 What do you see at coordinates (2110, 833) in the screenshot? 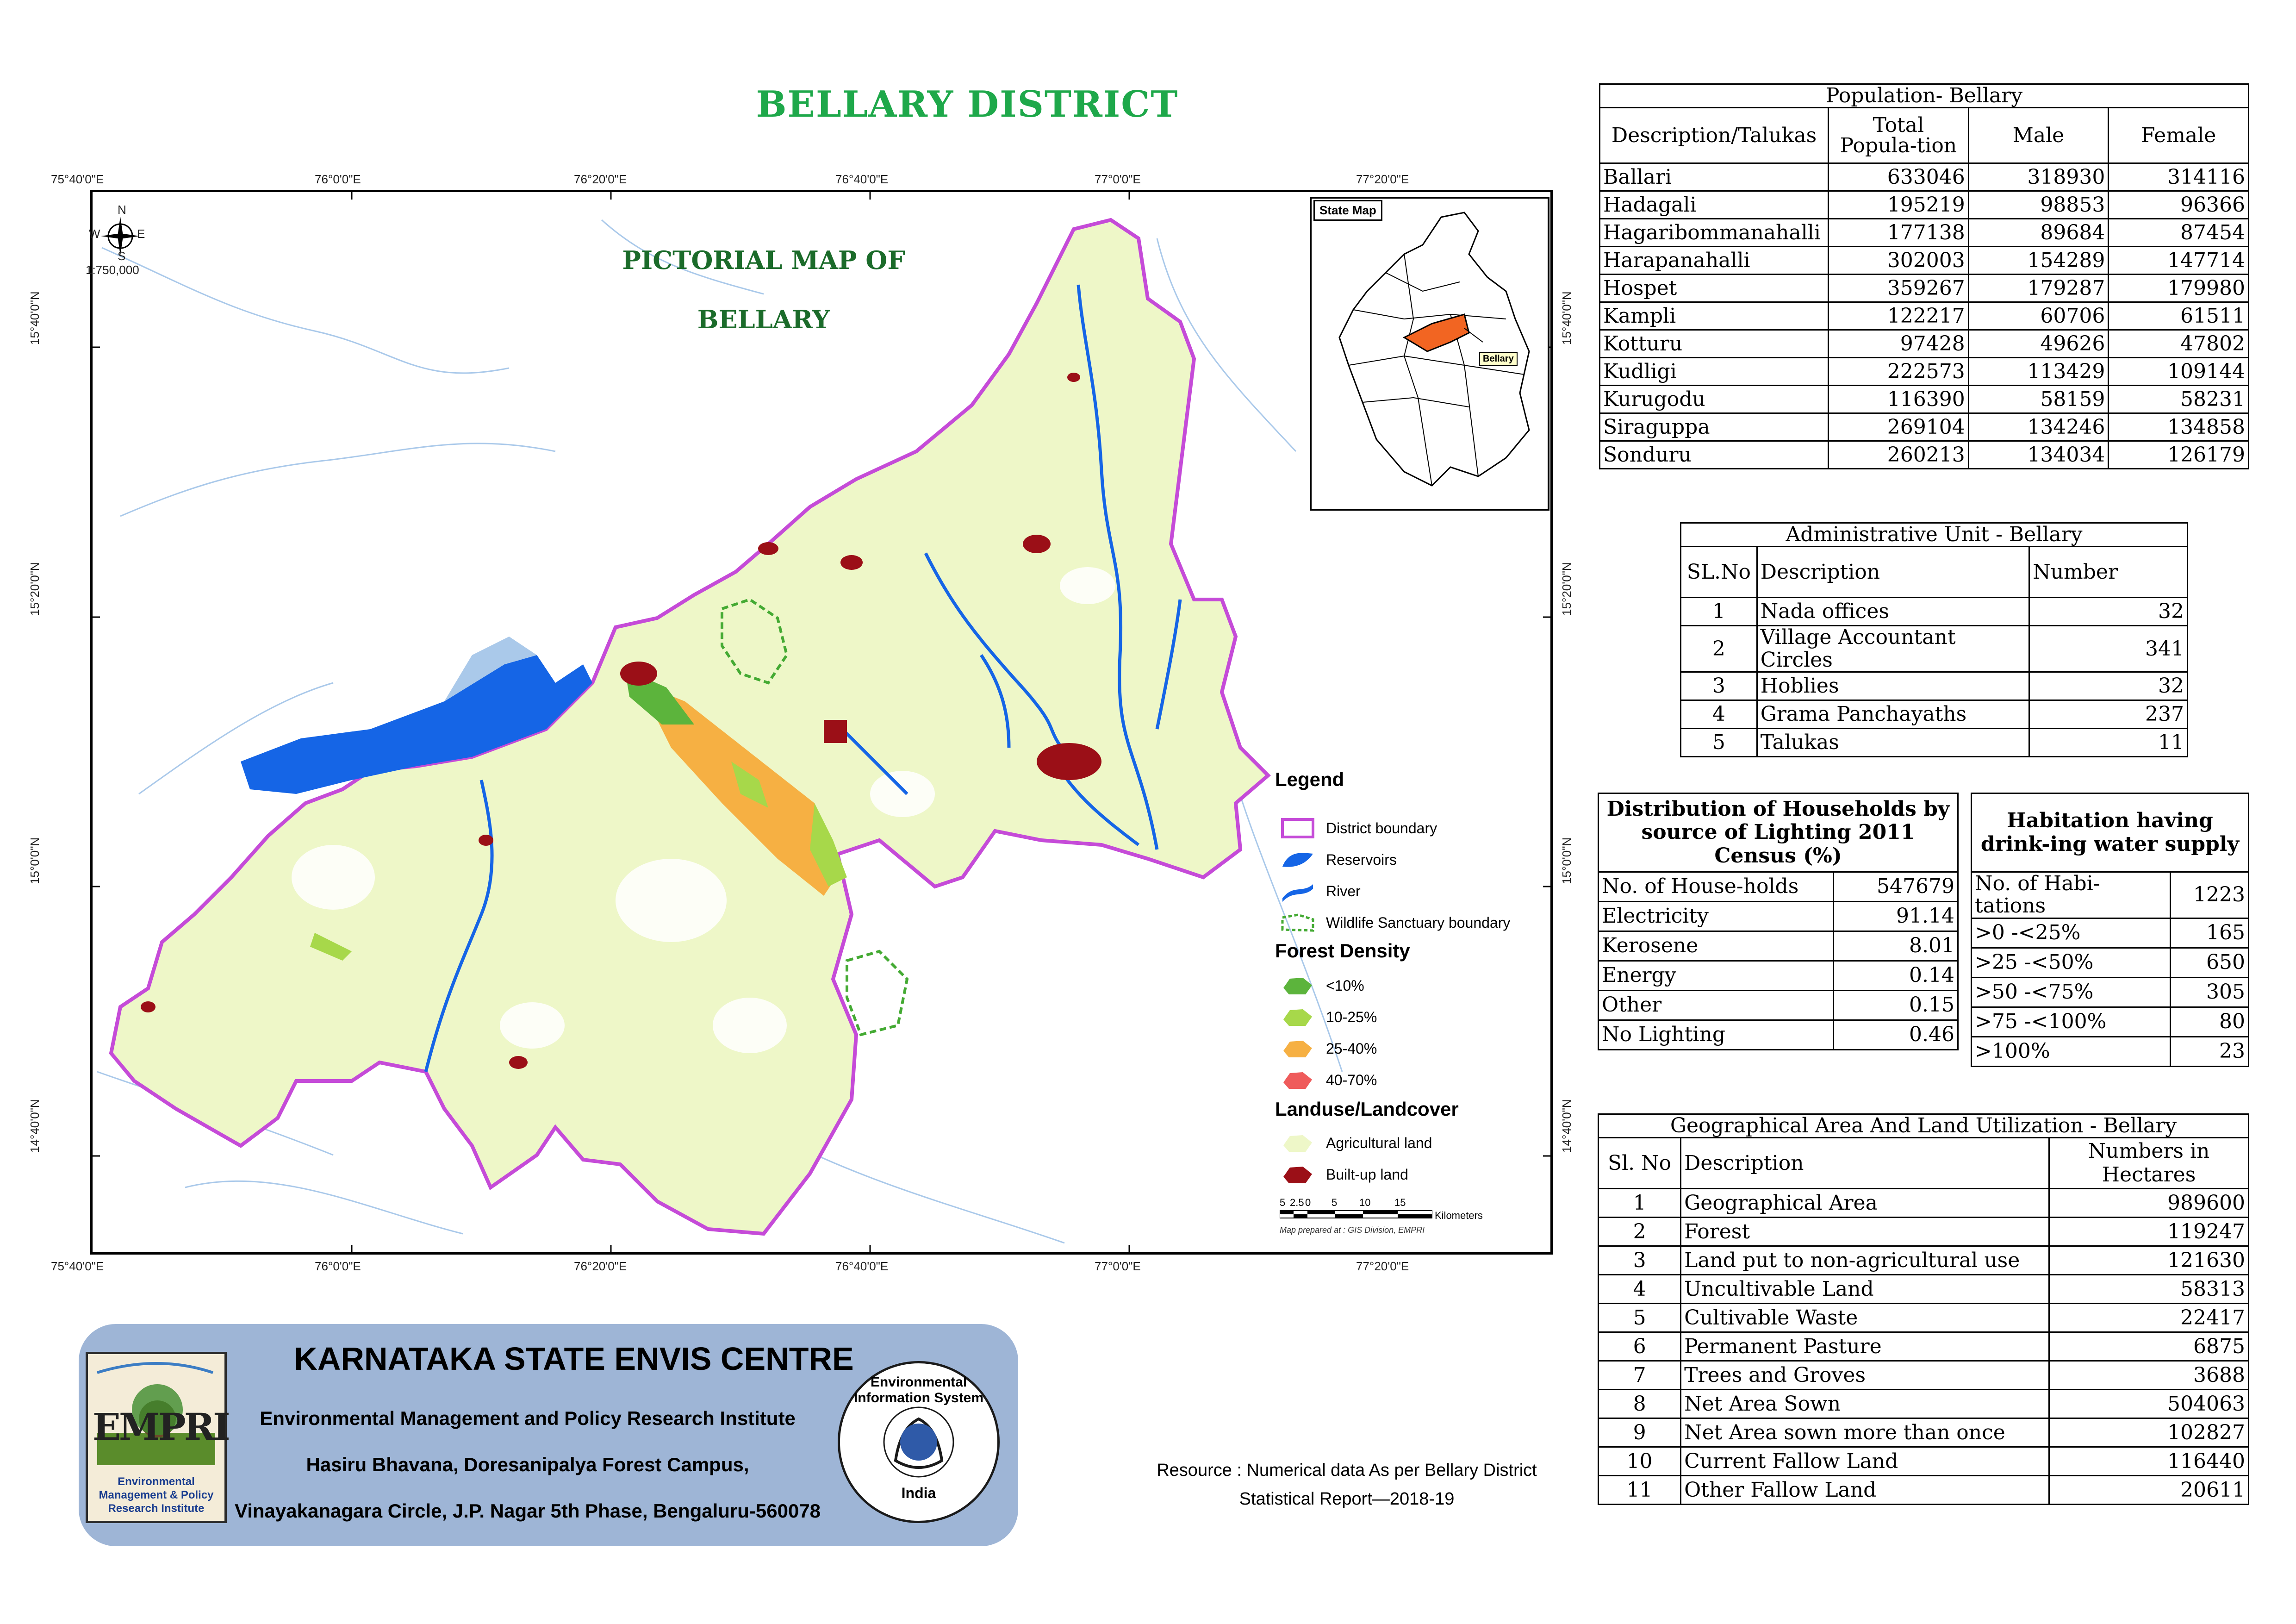
I see `water-caption: Habitation having drink-ing water supply` at bounding box center [2110, 833].